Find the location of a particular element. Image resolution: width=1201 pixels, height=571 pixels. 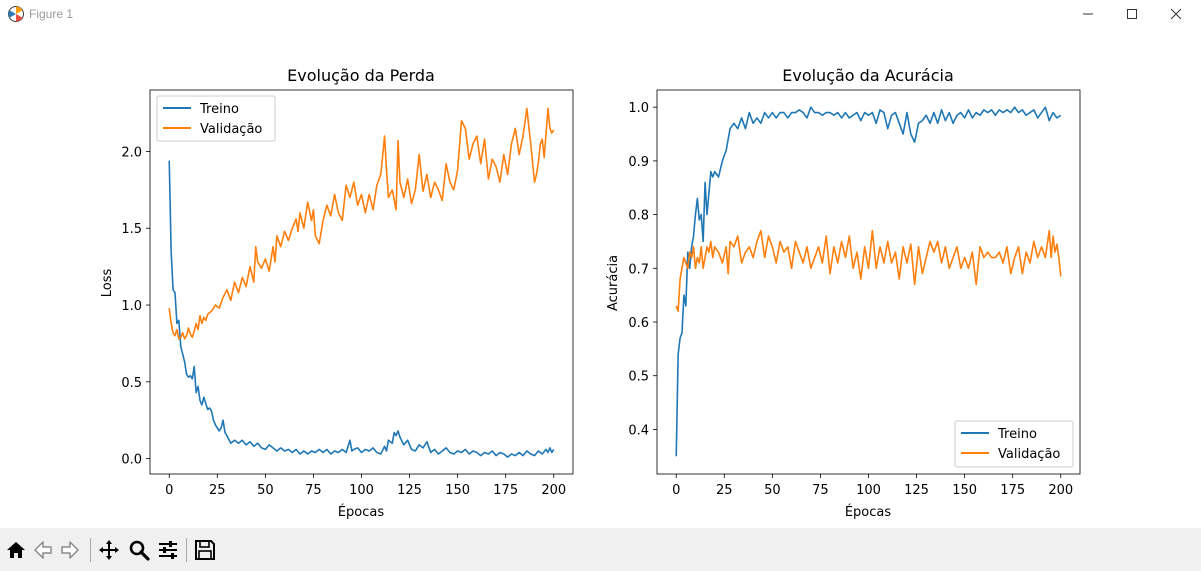

accuracy-series-validation-line is located at coordinates (868, 271).